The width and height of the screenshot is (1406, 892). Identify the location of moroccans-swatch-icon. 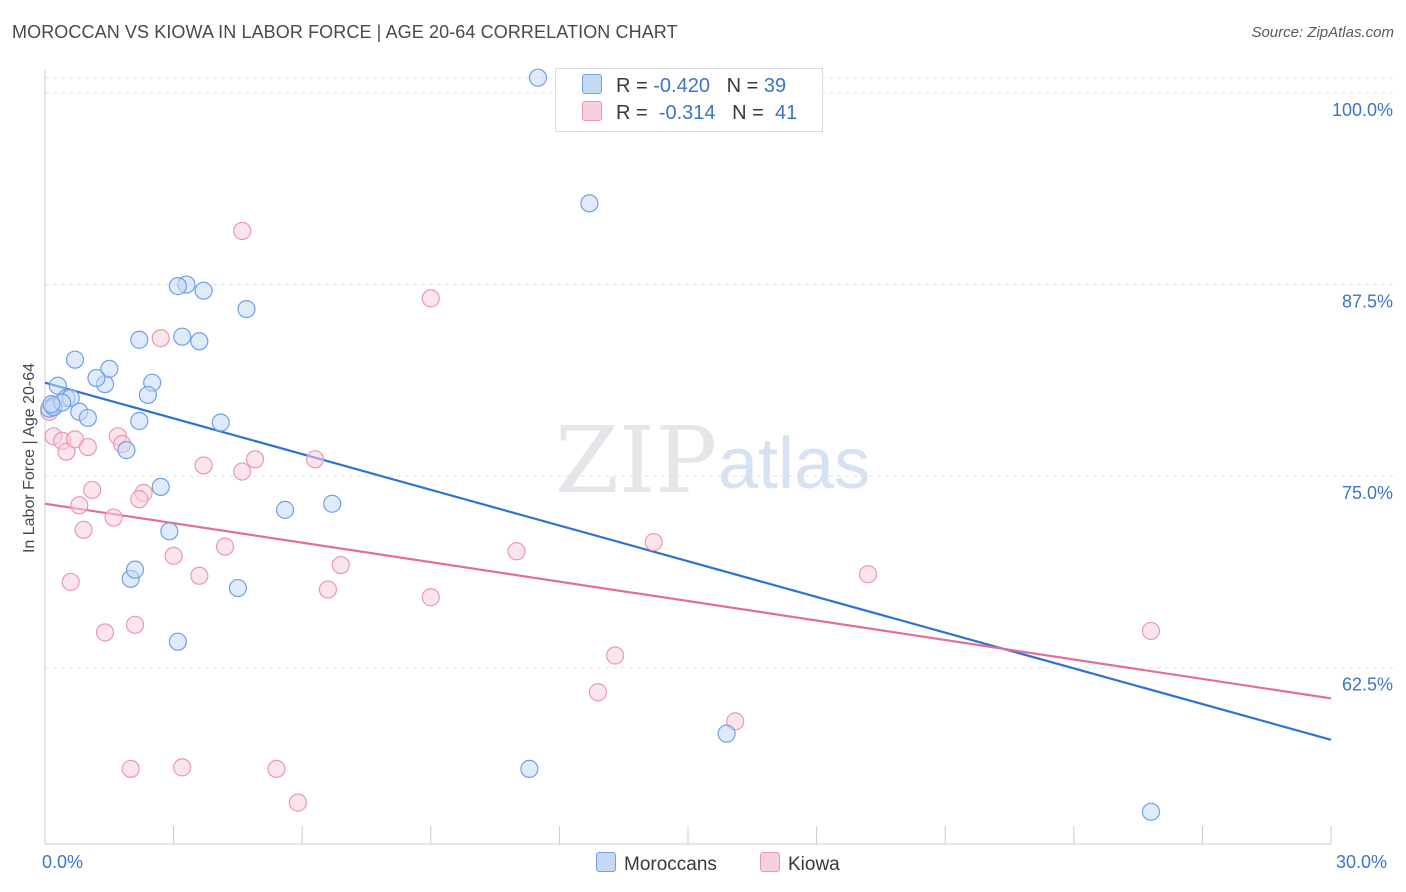
(592, 84).